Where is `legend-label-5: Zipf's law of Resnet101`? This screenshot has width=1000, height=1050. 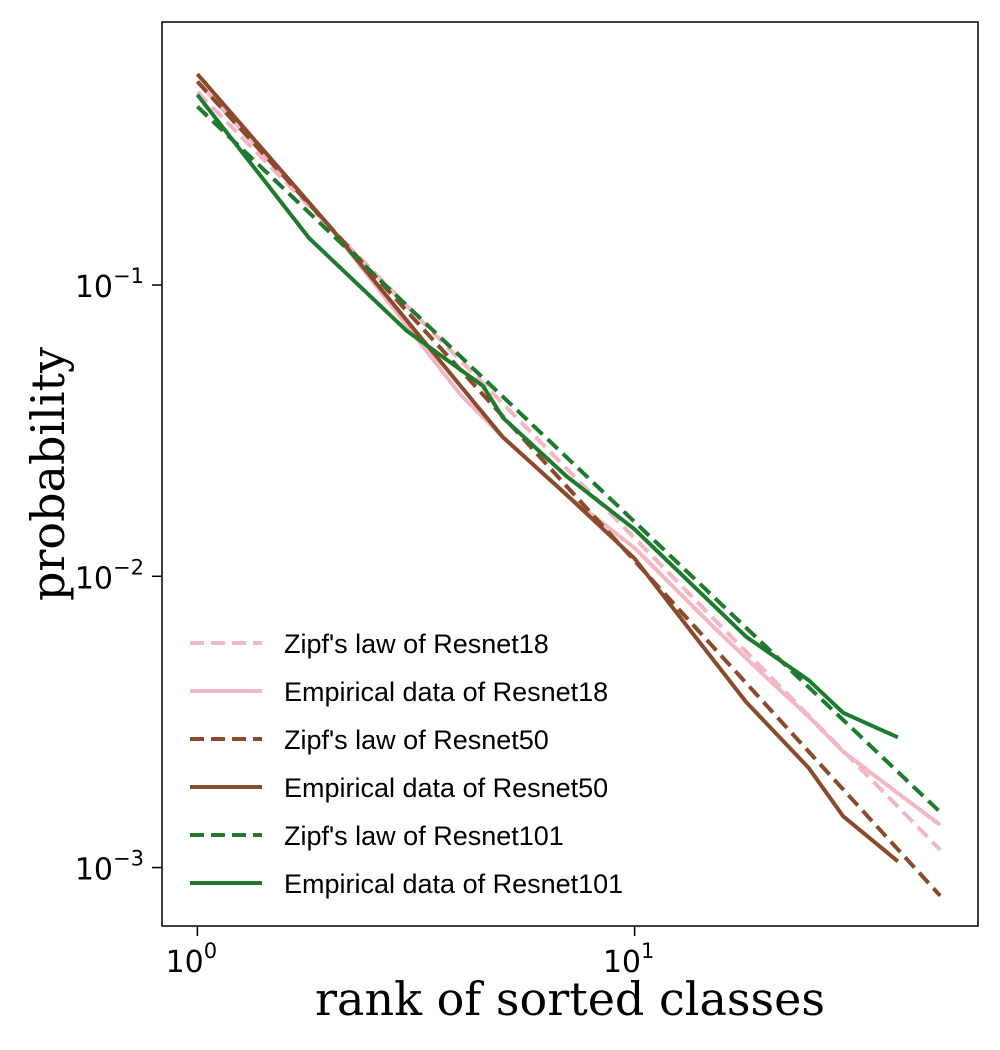
legend-label-5: Zipf's law of Resnet101 is located at coordinates (424, 836).